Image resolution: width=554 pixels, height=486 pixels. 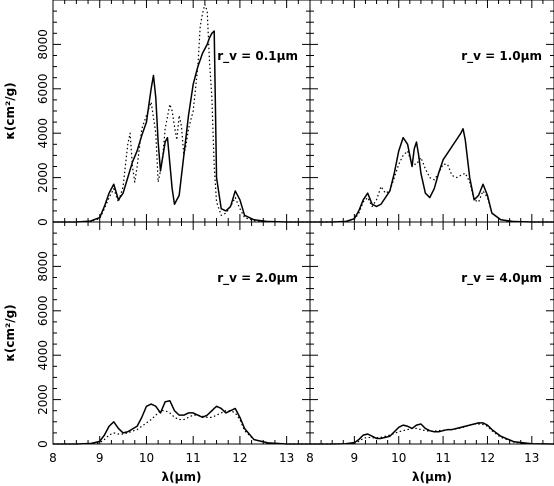 I want to click on panel-annotation: r_v = 2.0μm, so click(x=257, y=278).